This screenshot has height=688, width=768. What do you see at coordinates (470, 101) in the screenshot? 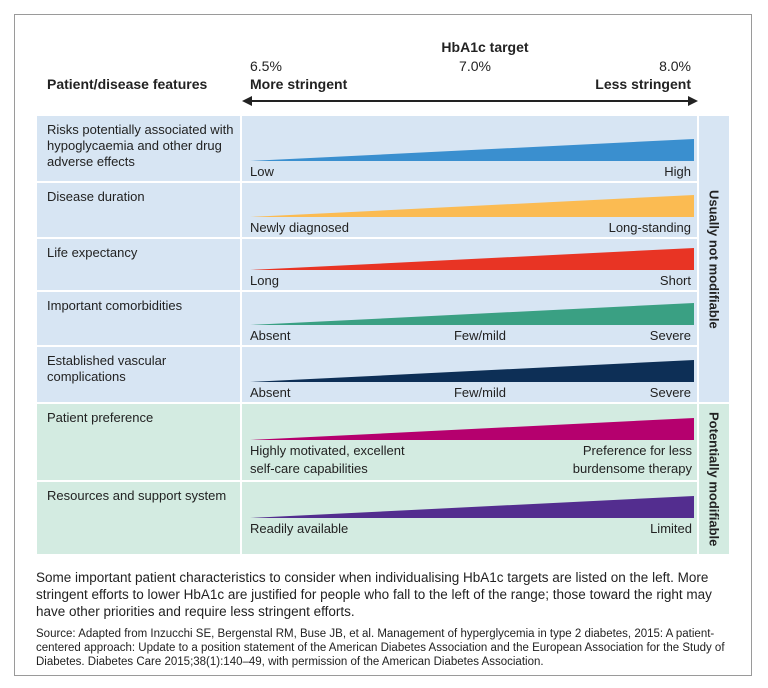
I see `range-arrow` at bounding box center [470, 101].